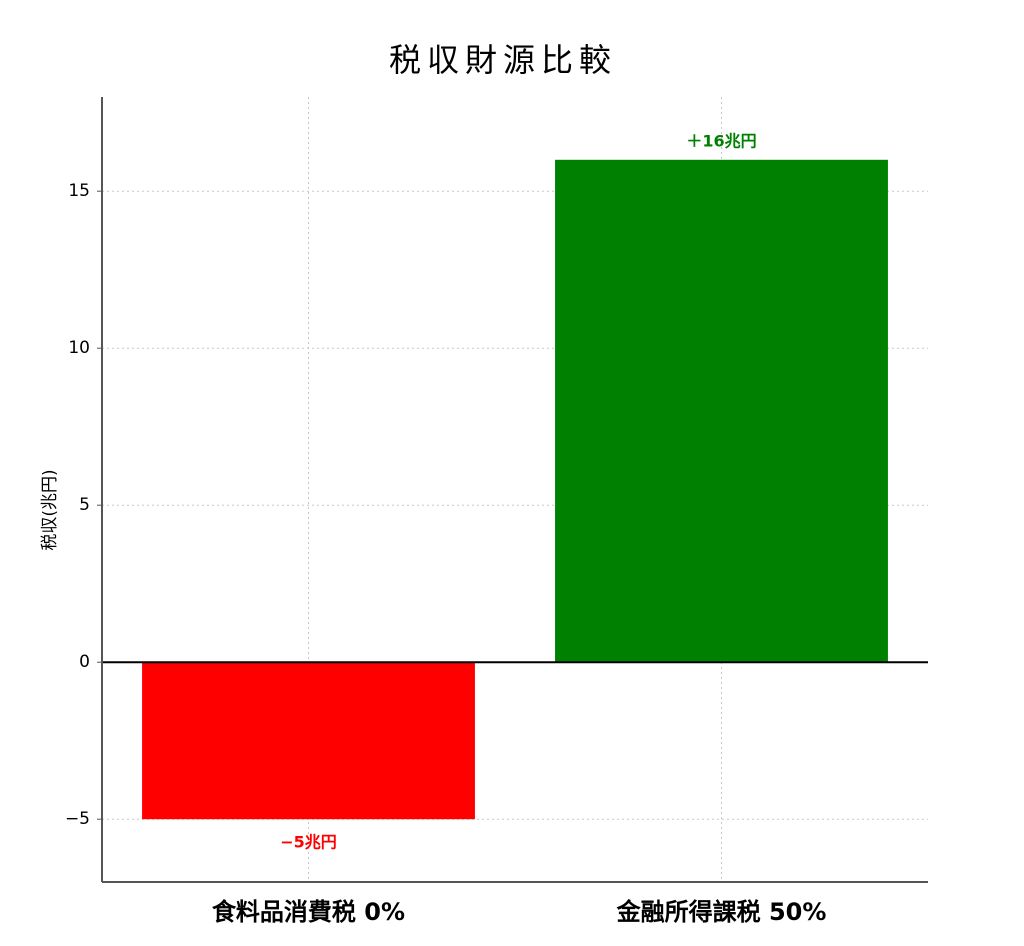  Describe the element at coordinates (308, 912) in the screenshot. I see `x-tick-label: 食料品消費税 0%` at that location.